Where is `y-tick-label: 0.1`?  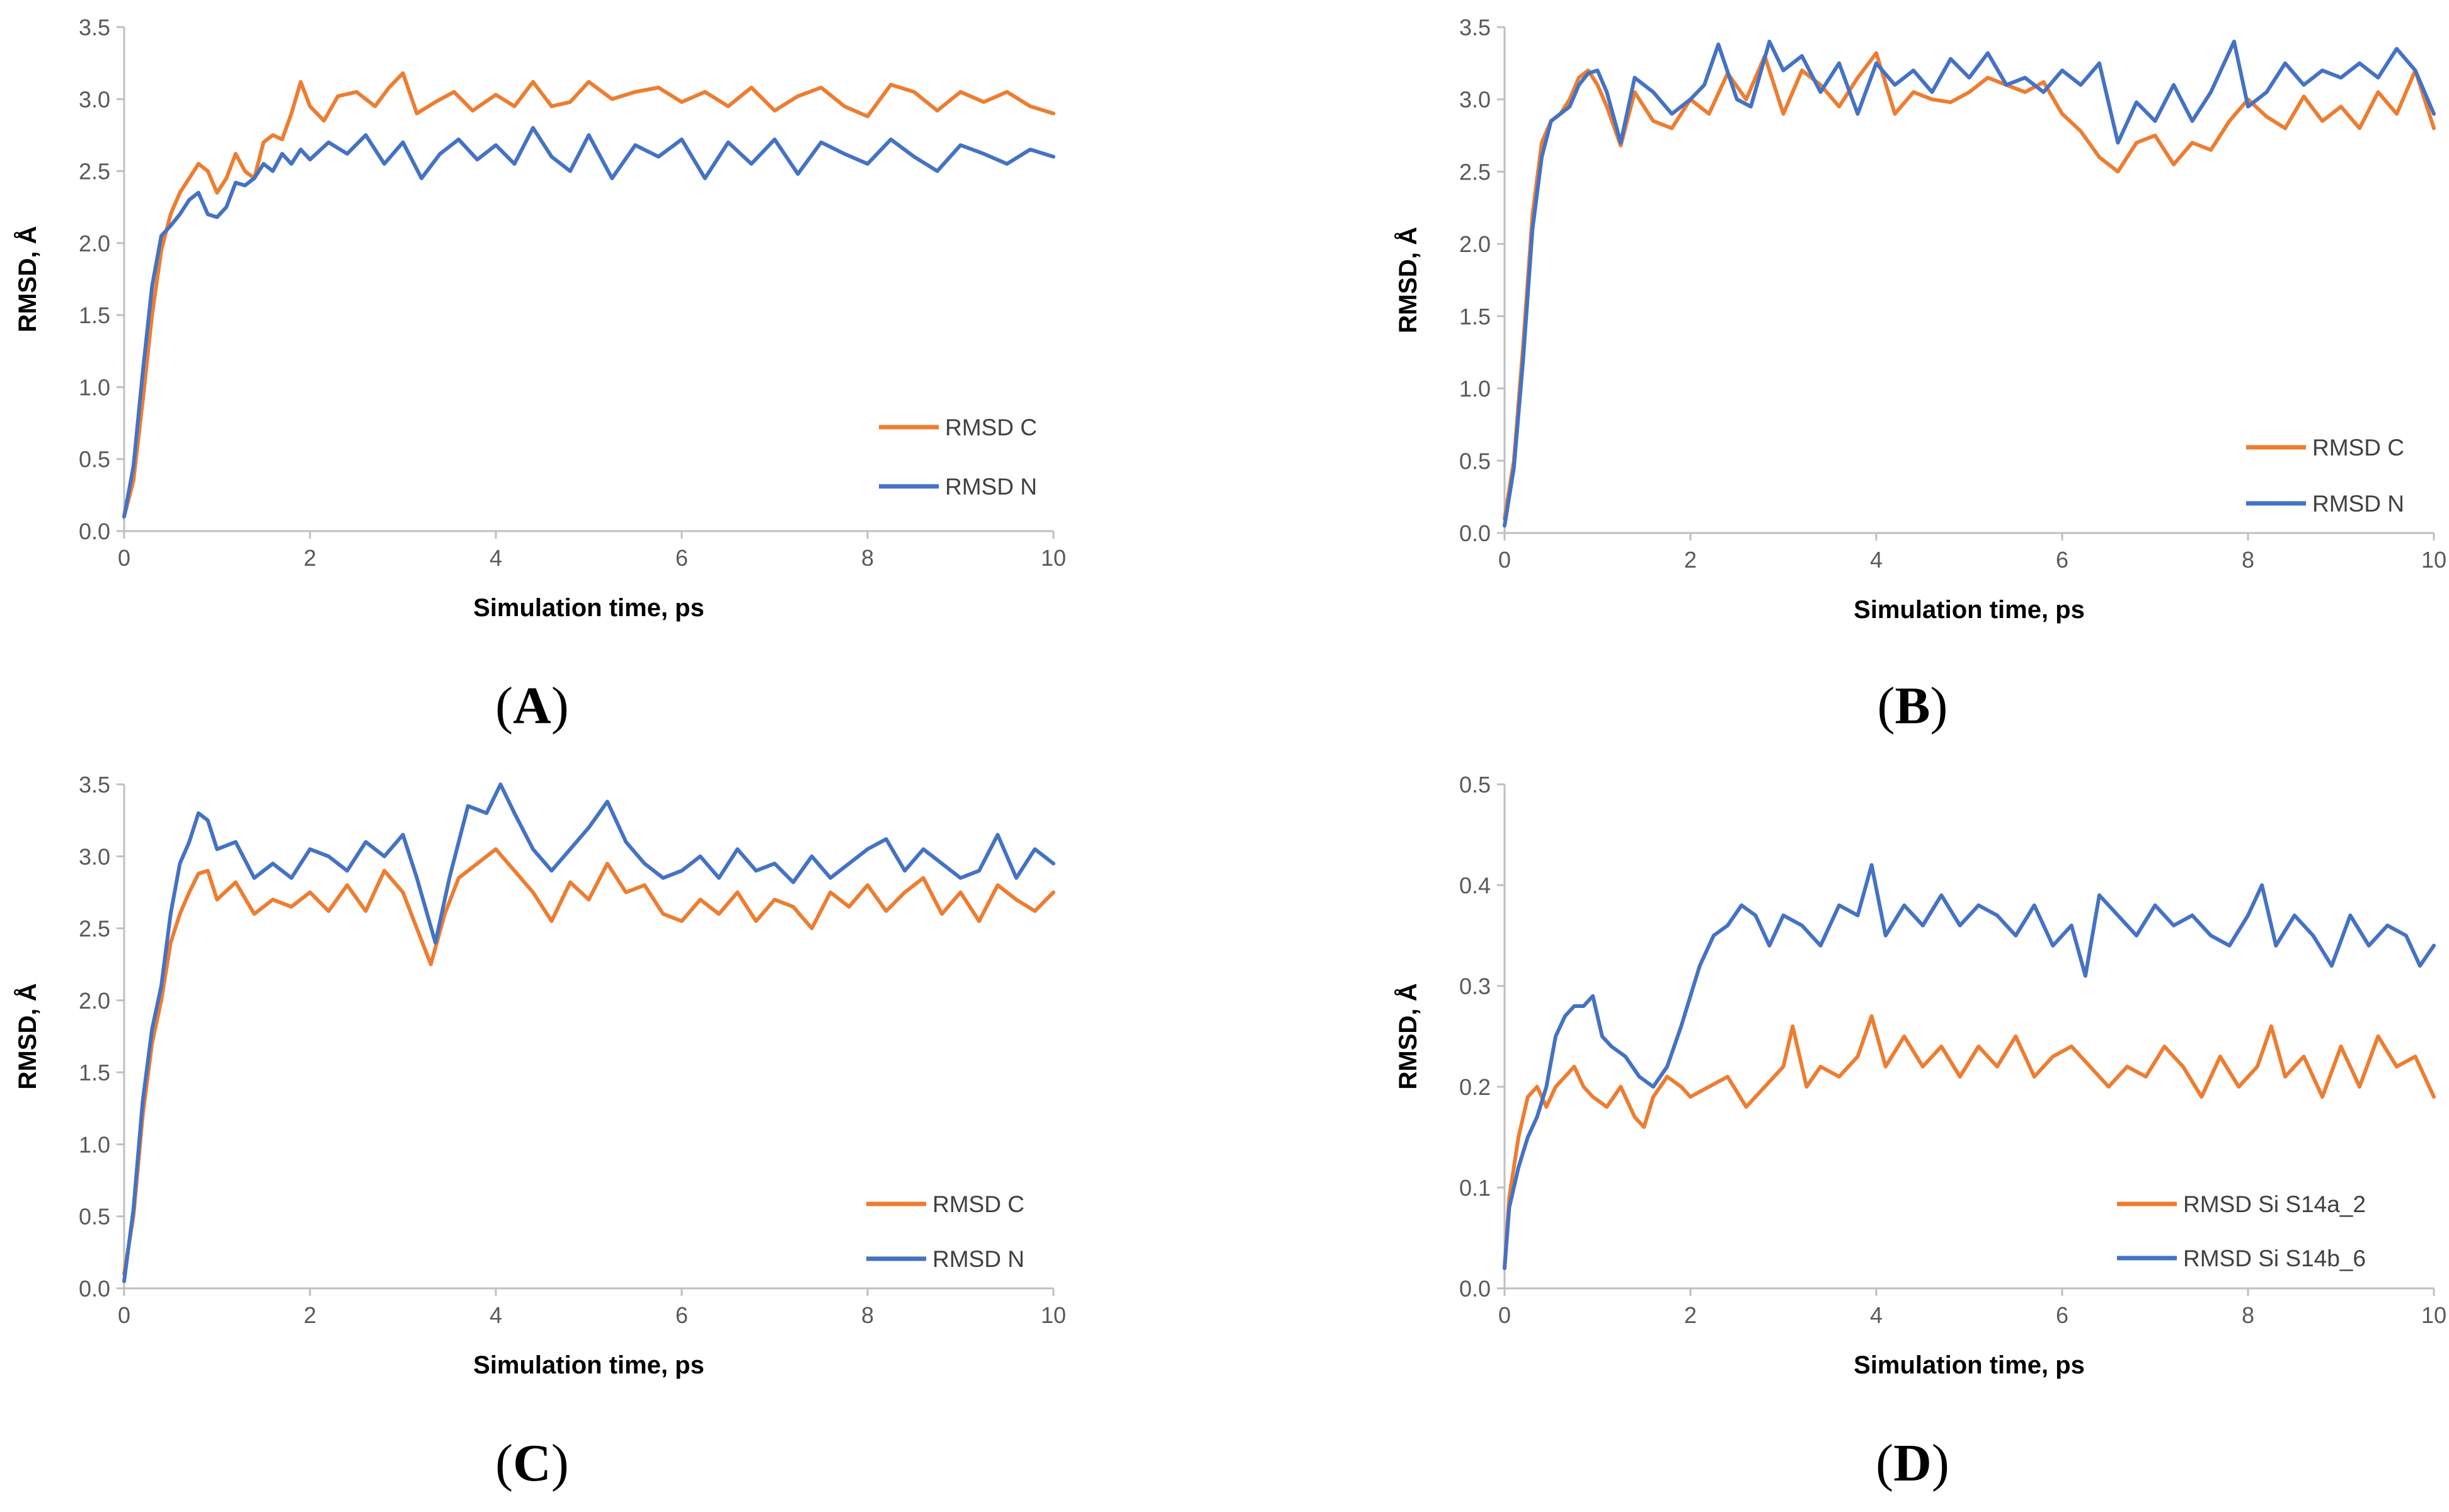 y-tick-label: 0.1 is located at coordinates (1475, 1188).